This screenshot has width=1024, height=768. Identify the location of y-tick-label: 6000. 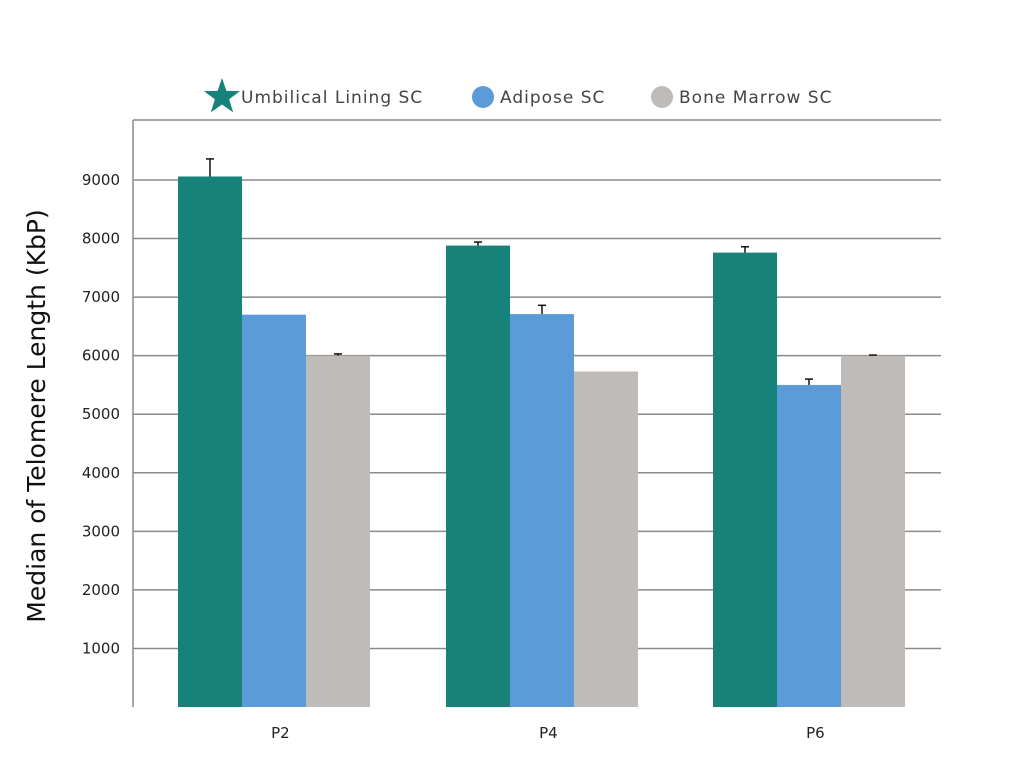
(101, 356).